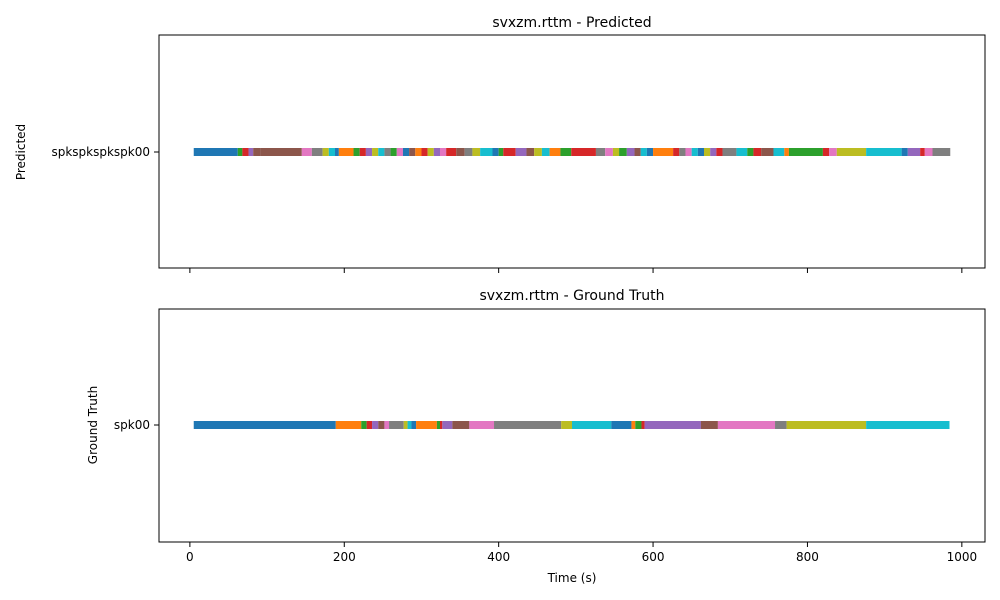 Image resolution: width=1000 pixels, height=600 pixels. What do you see at coordinates (190, 557) in the screenshot?
I see `x-tick-label-0: 0` at bounding box center [190, 557].